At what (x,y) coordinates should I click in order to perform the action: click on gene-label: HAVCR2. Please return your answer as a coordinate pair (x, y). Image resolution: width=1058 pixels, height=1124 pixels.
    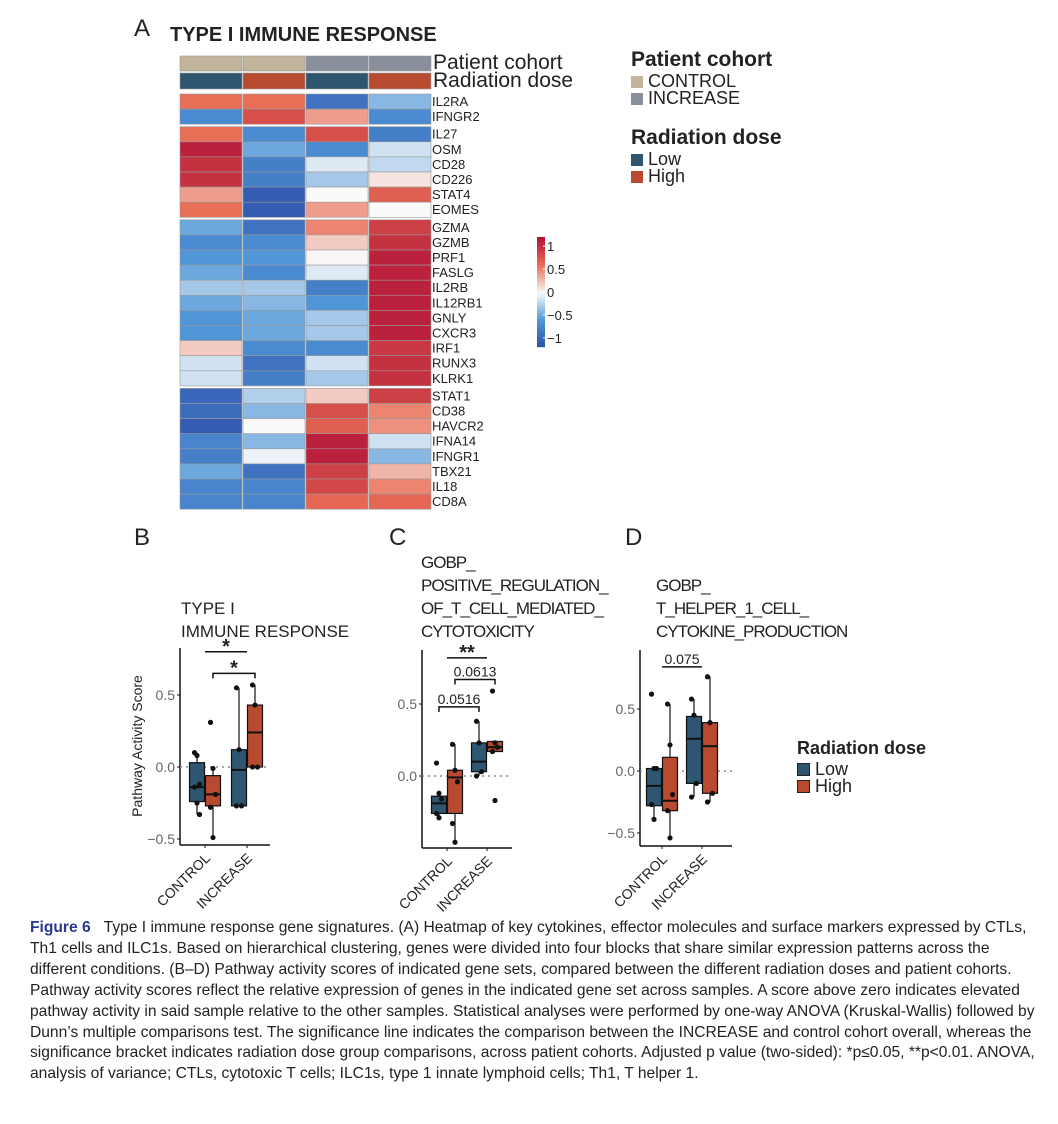
    Looking at the image, I should click on (458, 426).